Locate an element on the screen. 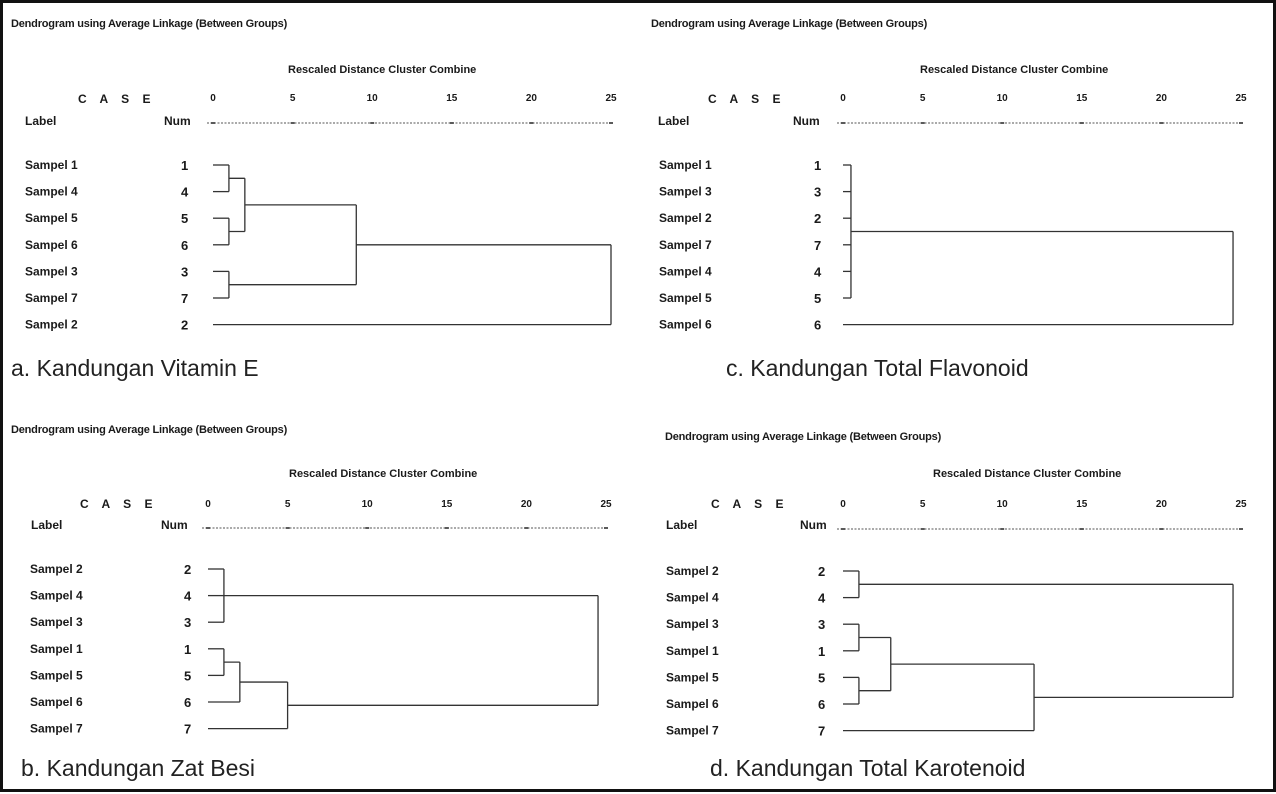  panel-caption: a. Kandungan Vitamin E is located at coordinates (135, 368).